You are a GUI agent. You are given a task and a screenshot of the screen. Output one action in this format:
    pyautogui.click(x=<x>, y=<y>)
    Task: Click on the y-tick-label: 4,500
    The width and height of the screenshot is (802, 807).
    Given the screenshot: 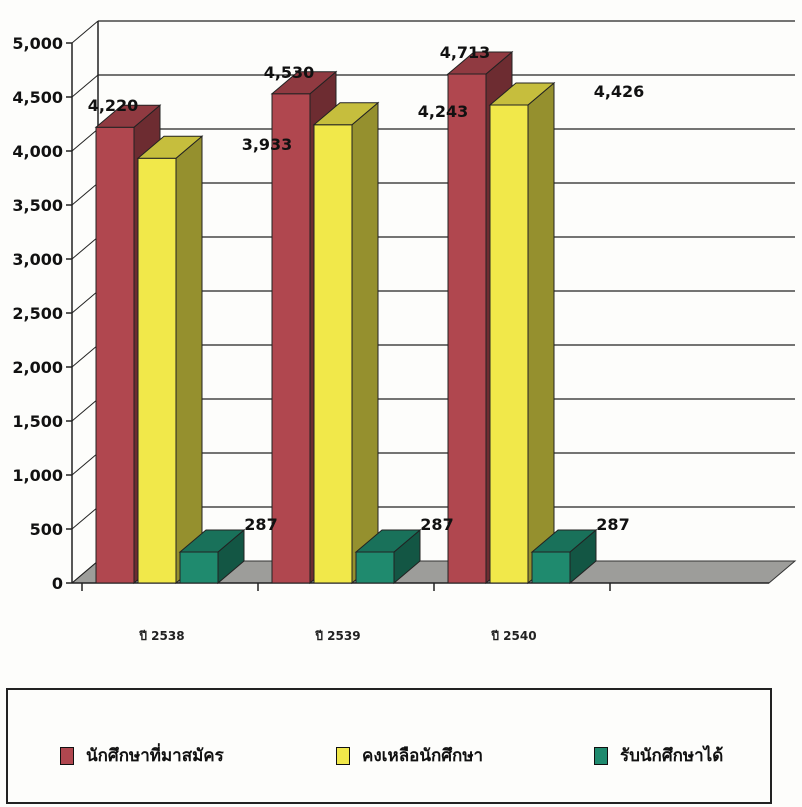 What is the action you would take?
    pyautogui.click(x=37, y=97)
    